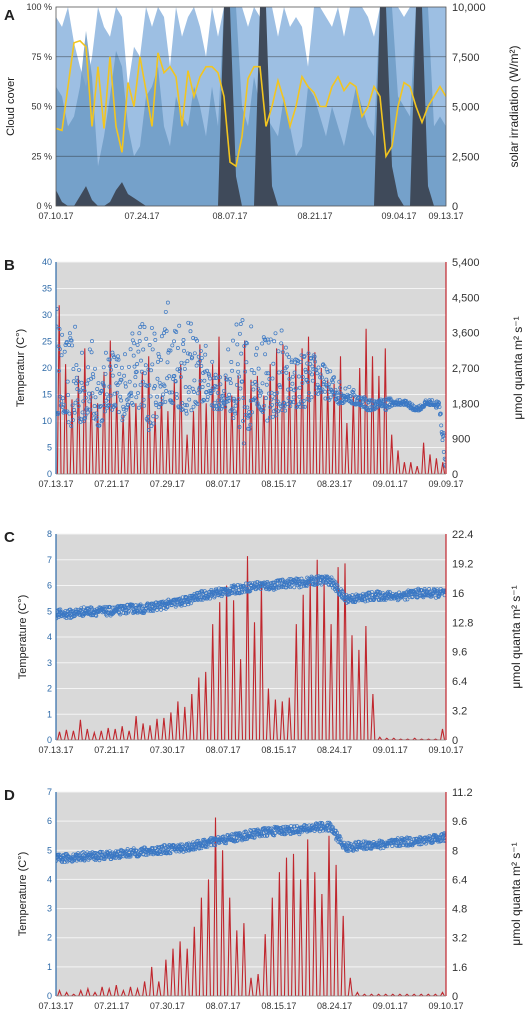 Image resolution: width=529 pixels, height=1018 pixels. What do you see at coordinates (49, 850) in the screenshot?
I see `y-left-tick: 5` at bounding box center [49, 850].